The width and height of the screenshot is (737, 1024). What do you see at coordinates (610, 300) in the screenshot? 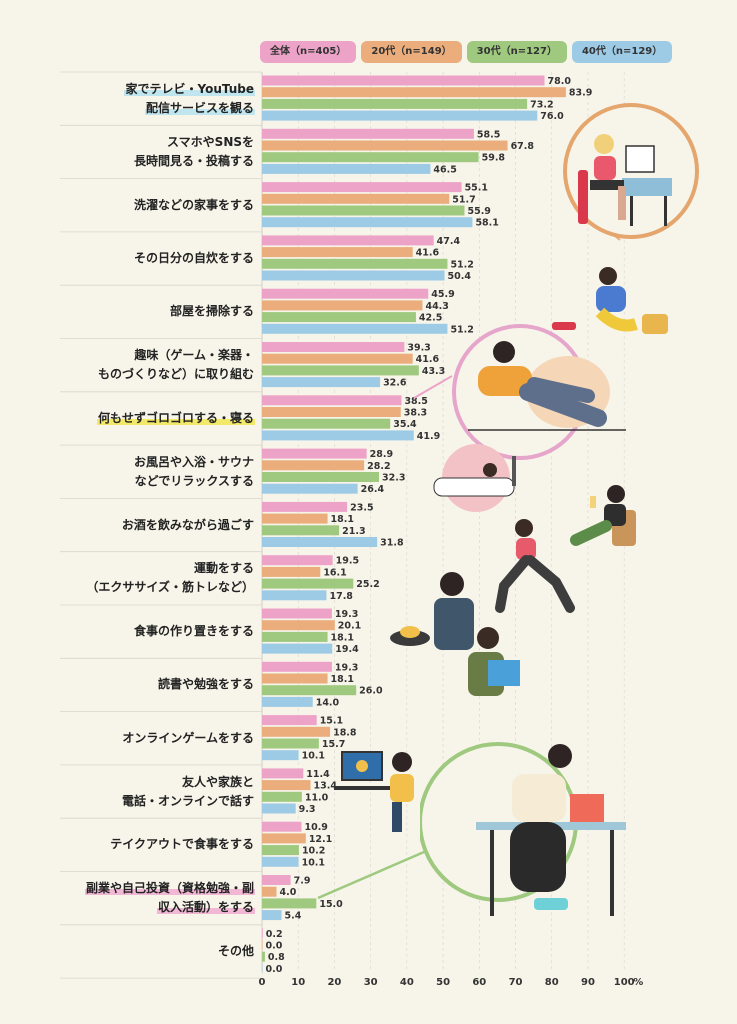
I see `person-cleaning-illustration` at bounding box center [610, 300].